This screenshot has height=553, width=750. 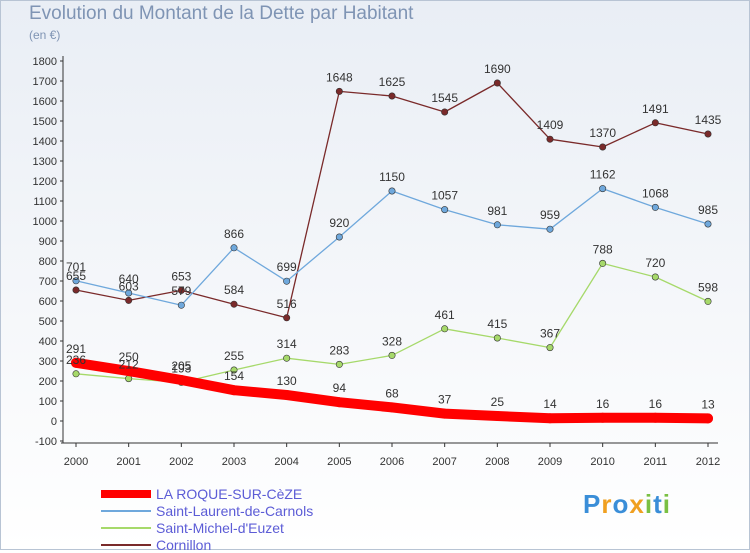 What do you see at coordinates (287, 344) in the screenshot?
I see `data-label: 314` at bounding box center [287, 344].